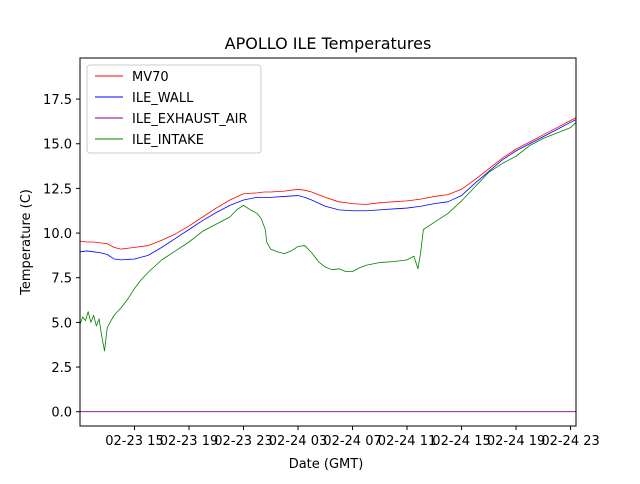 The width and height of the screenshot is (640, 484). Describe the element at coordinates (570, 441) in the screenshot. I see `x-tick-label: 02-24 23` at that location.